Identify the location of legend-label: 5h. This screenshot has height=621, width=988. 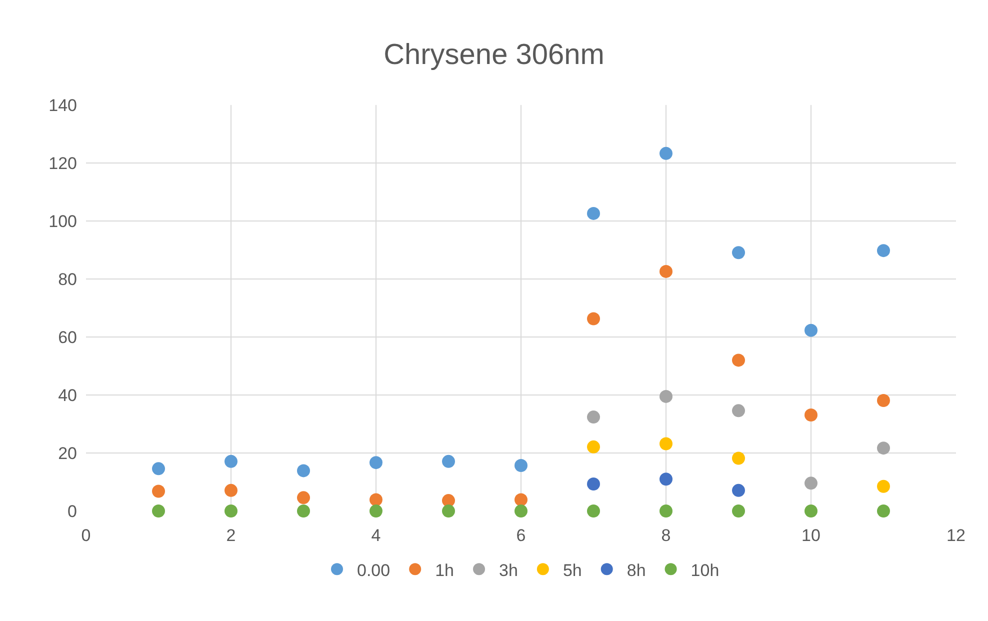
(572, 570).